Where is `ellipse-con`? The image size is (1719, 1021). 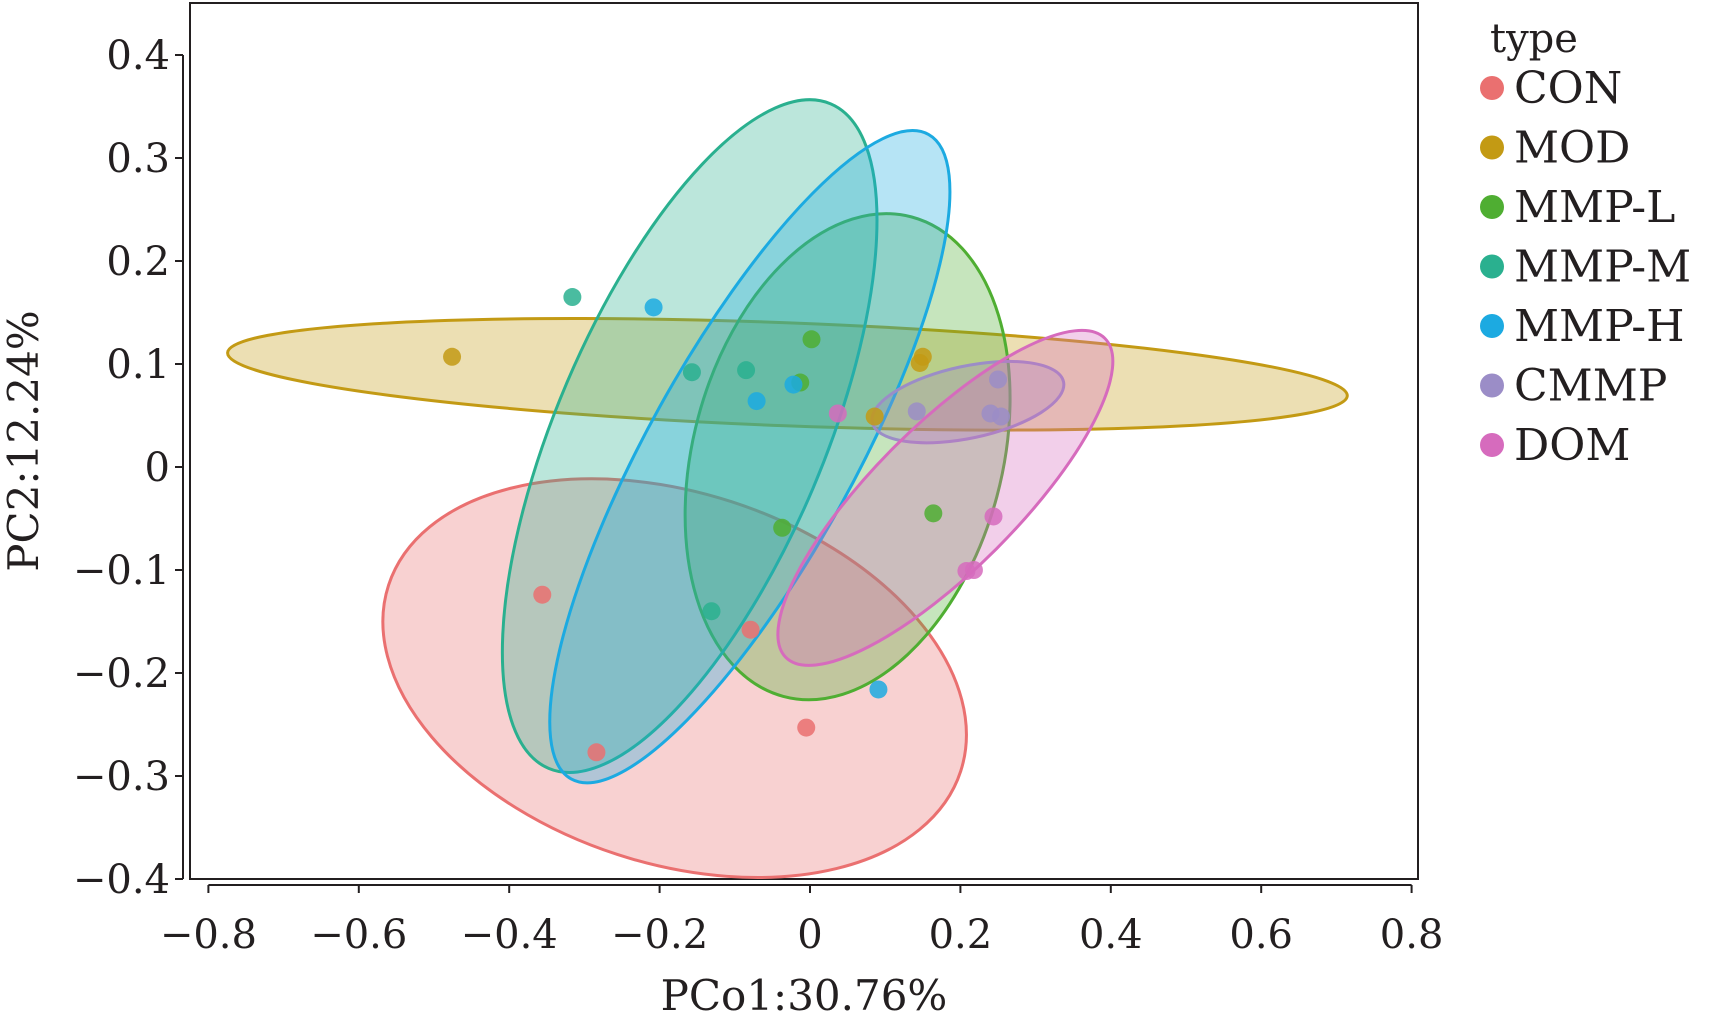 ellipse-con is located at coordinates (674, 678).